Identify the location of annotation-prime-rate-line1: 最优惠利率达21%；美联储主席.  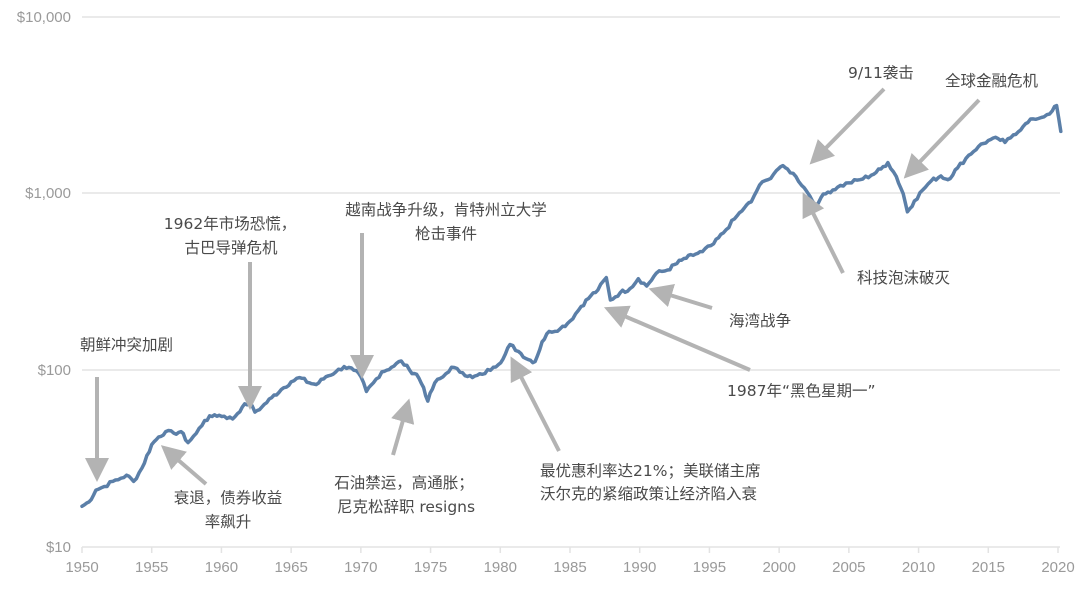
(650, 471).